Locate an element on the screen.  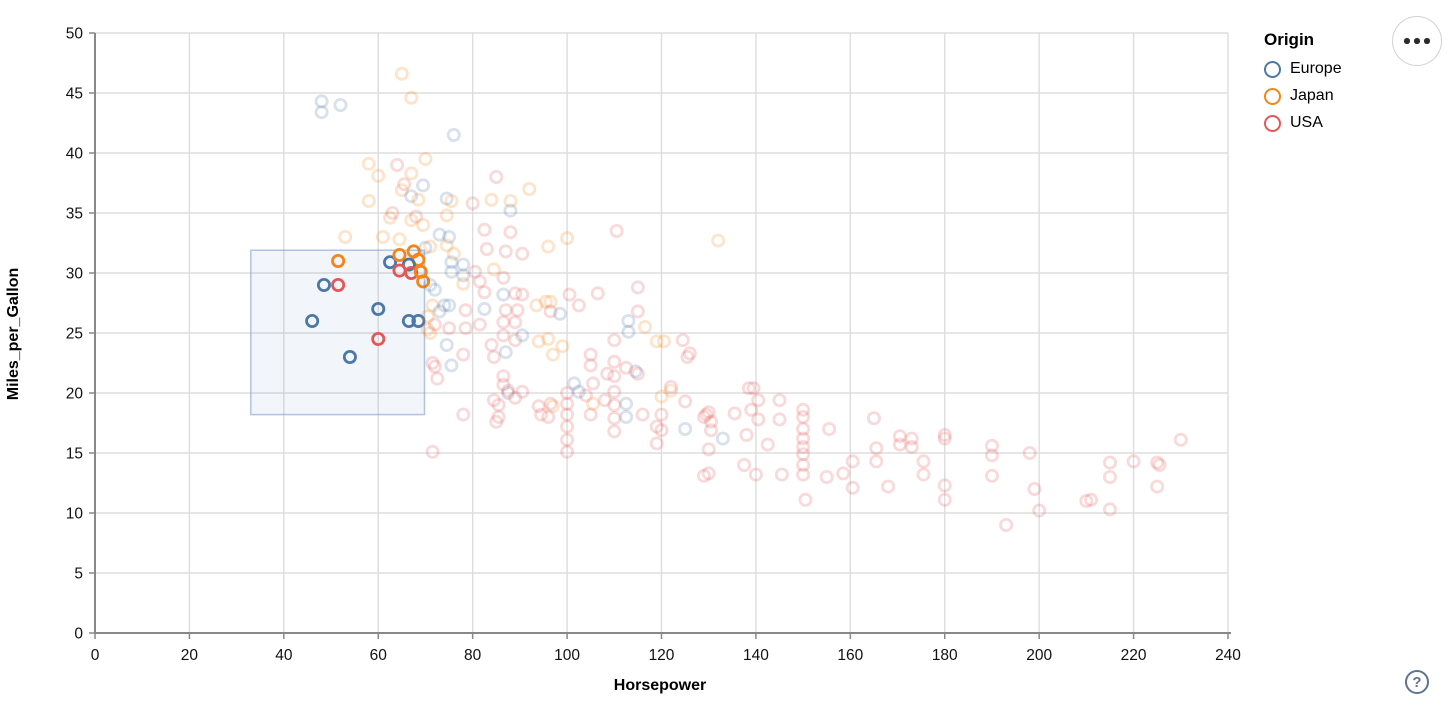
y-tick-label: 50 is located at coordinates (75, 34).